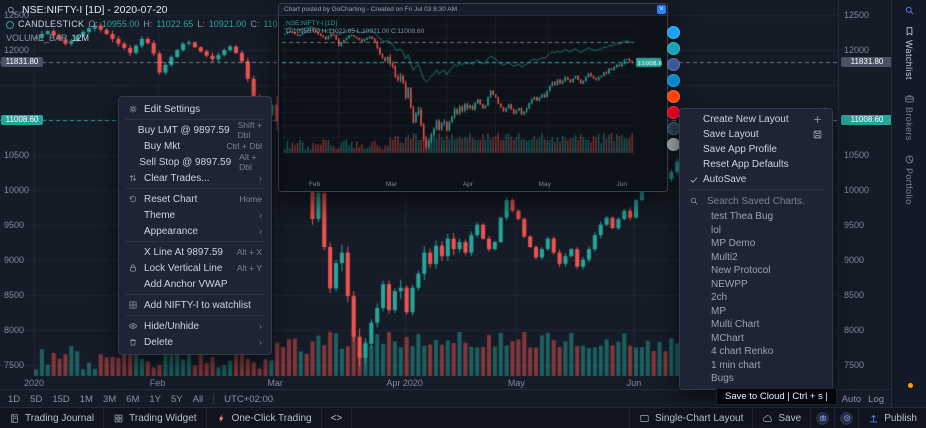 The image size is (926, 428). I want to click on menu-item-x-line-at-9897-59: X Line At 9897.59 Alt + X, so click(195, 252).